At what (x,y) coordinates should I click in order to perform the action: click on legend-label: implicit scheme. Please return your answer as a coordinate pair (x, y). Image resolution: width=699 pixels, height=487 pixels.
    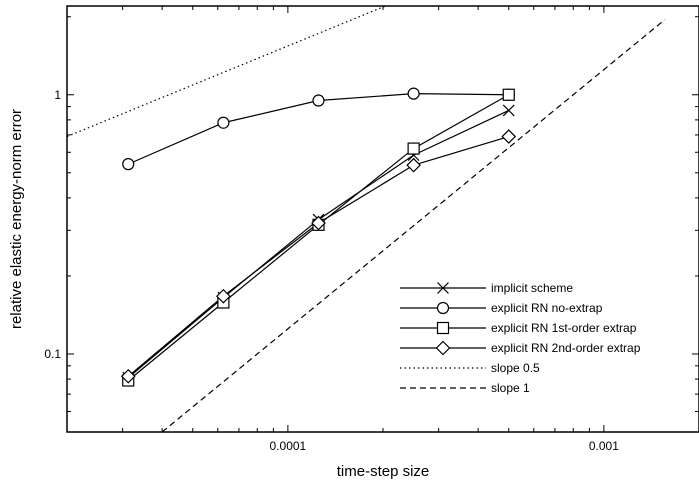
    Looking at the image, I should click on (532, 288).